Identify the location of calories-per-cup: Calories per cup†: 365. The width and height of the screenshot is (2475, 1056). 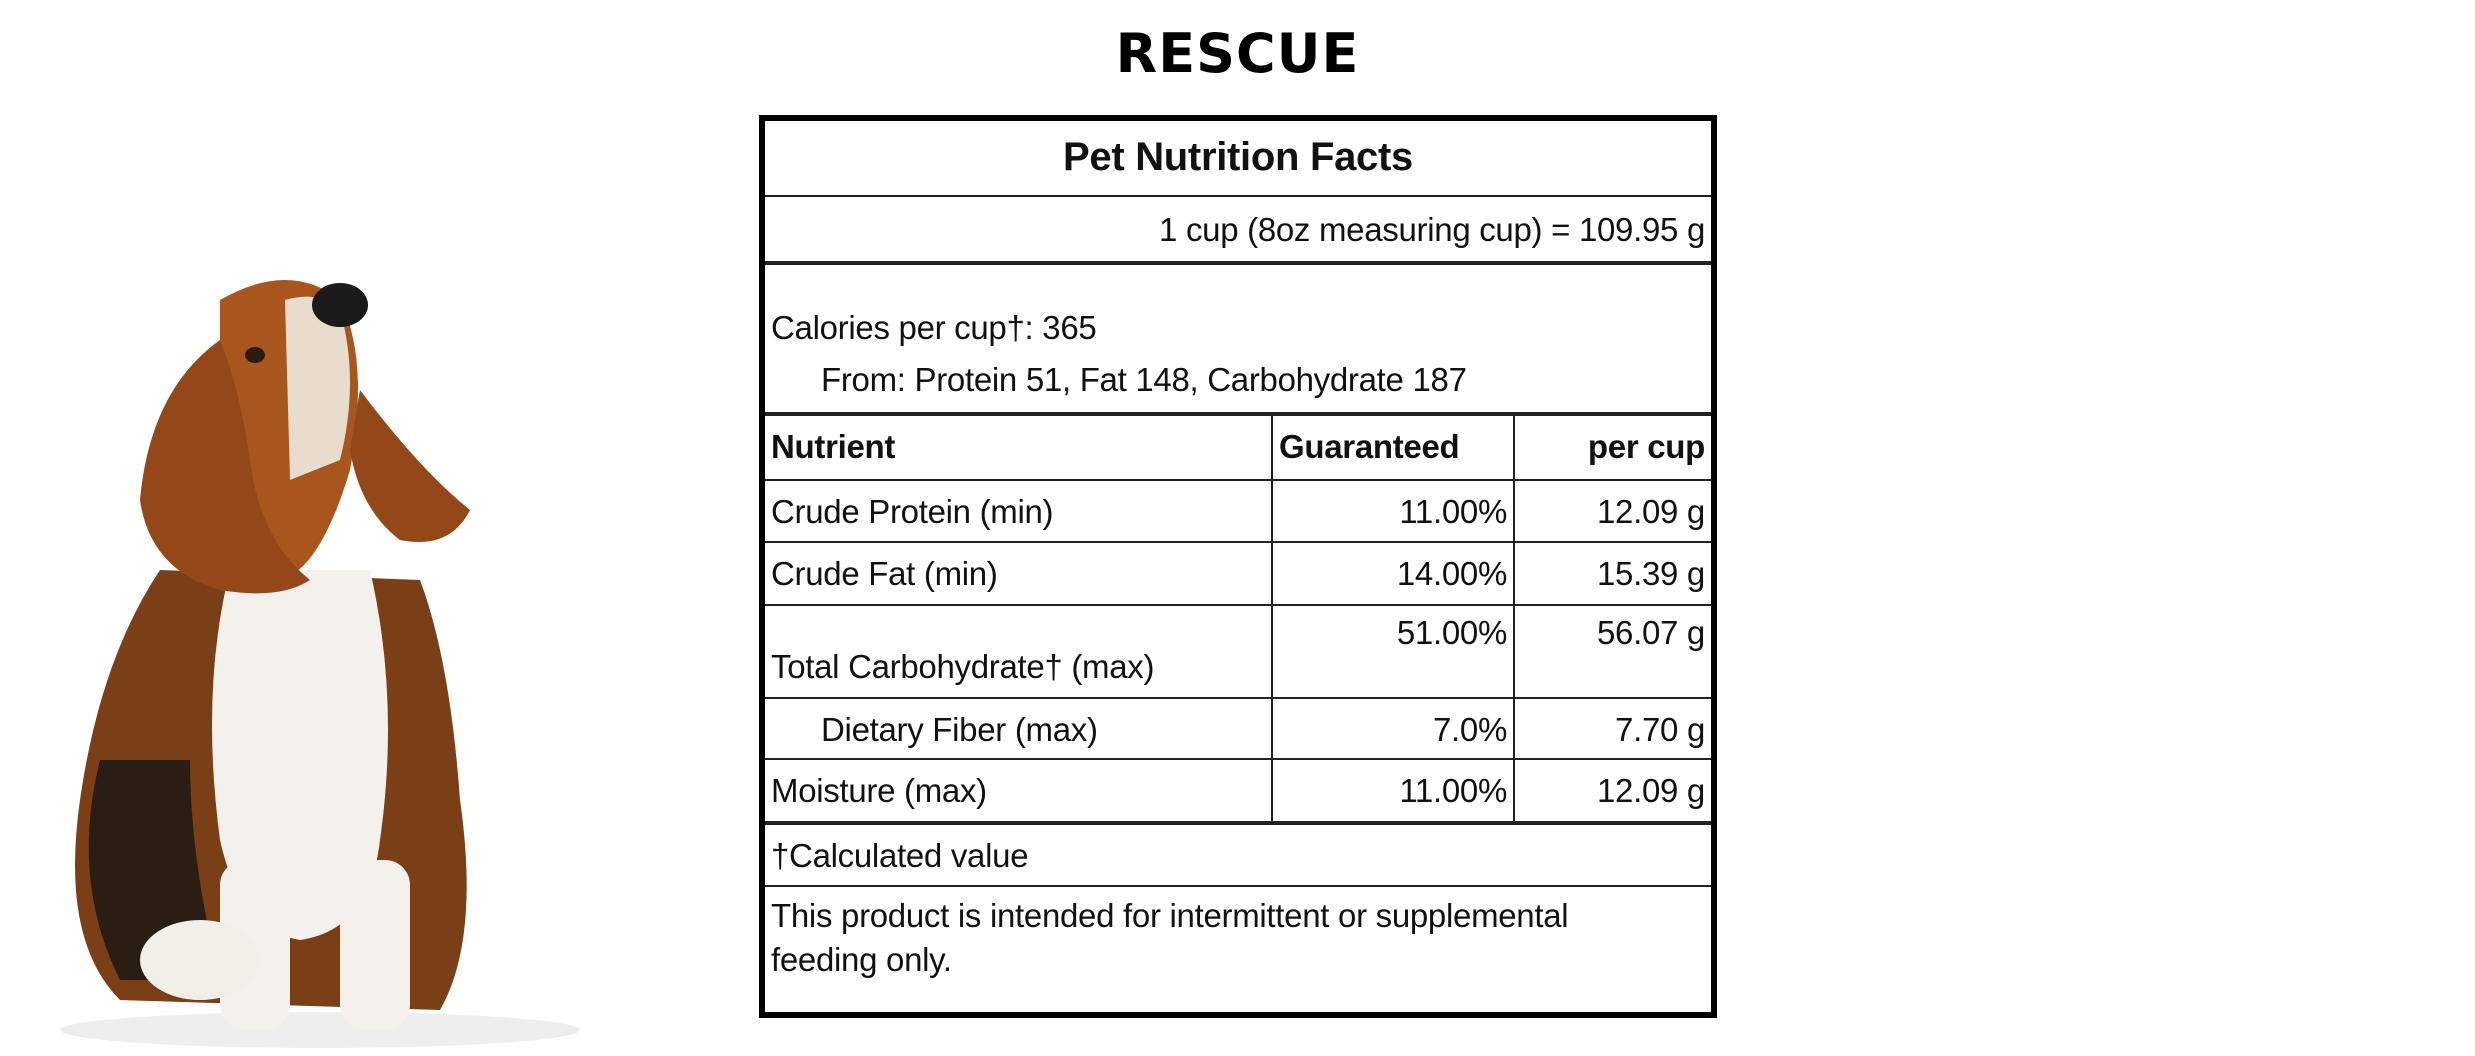
(934, 327).